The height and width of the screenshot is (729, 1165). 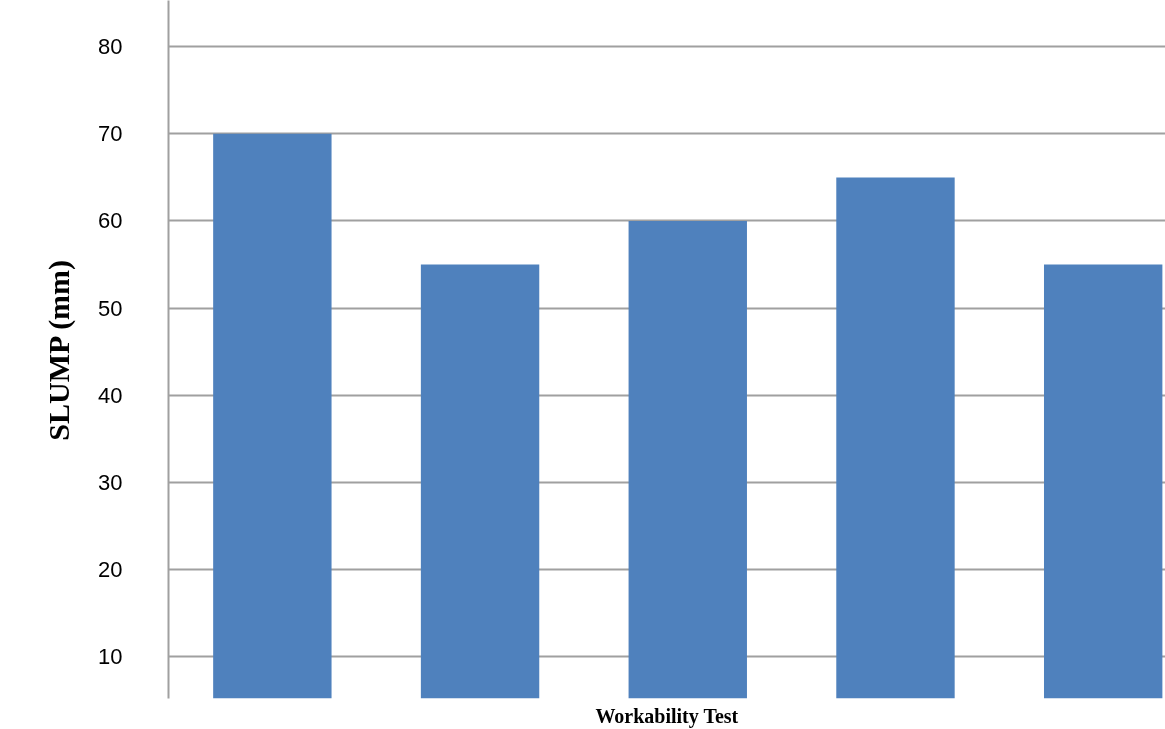 I want to click on y-tick-label: 80, so click(x=110, y=47).